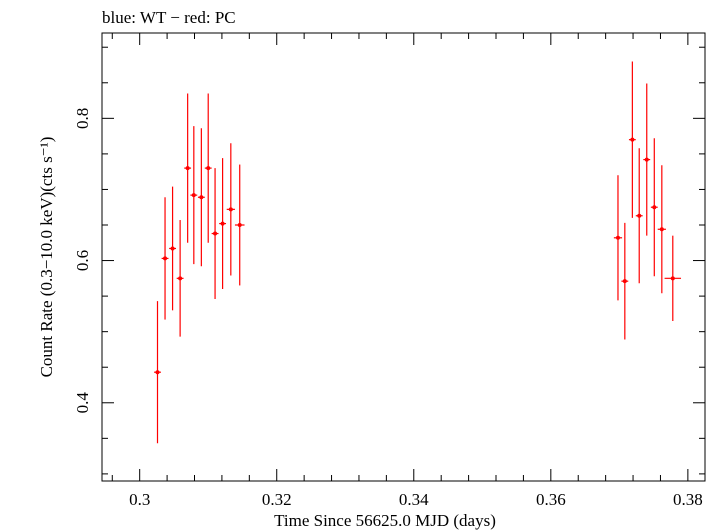  What do you see at coordinates (139, 499) in the screenshot?
I see `x-tick-label: 0.3` at bounding box center [139, 499].